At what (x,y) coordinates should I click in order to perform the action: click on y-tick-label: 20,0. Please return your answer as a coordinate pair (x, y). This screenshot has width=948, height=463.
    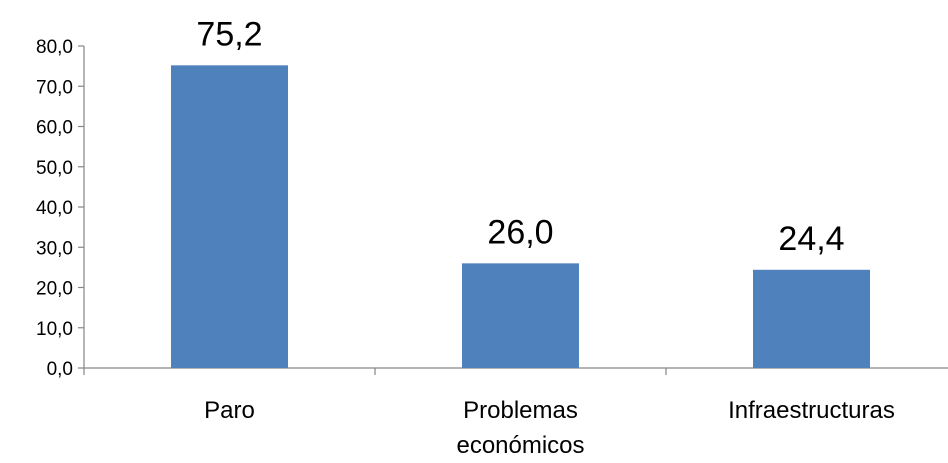
    Looking at the image, I should click on (54, 289).